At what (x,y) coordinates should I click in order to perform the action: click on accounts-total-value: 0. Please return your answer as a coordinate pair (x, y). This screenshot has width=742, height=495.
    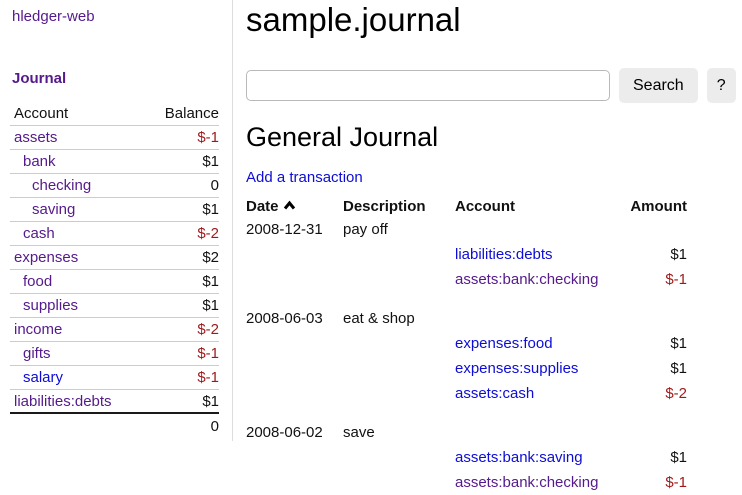
    Looking at the image, I should click on (214, 426).